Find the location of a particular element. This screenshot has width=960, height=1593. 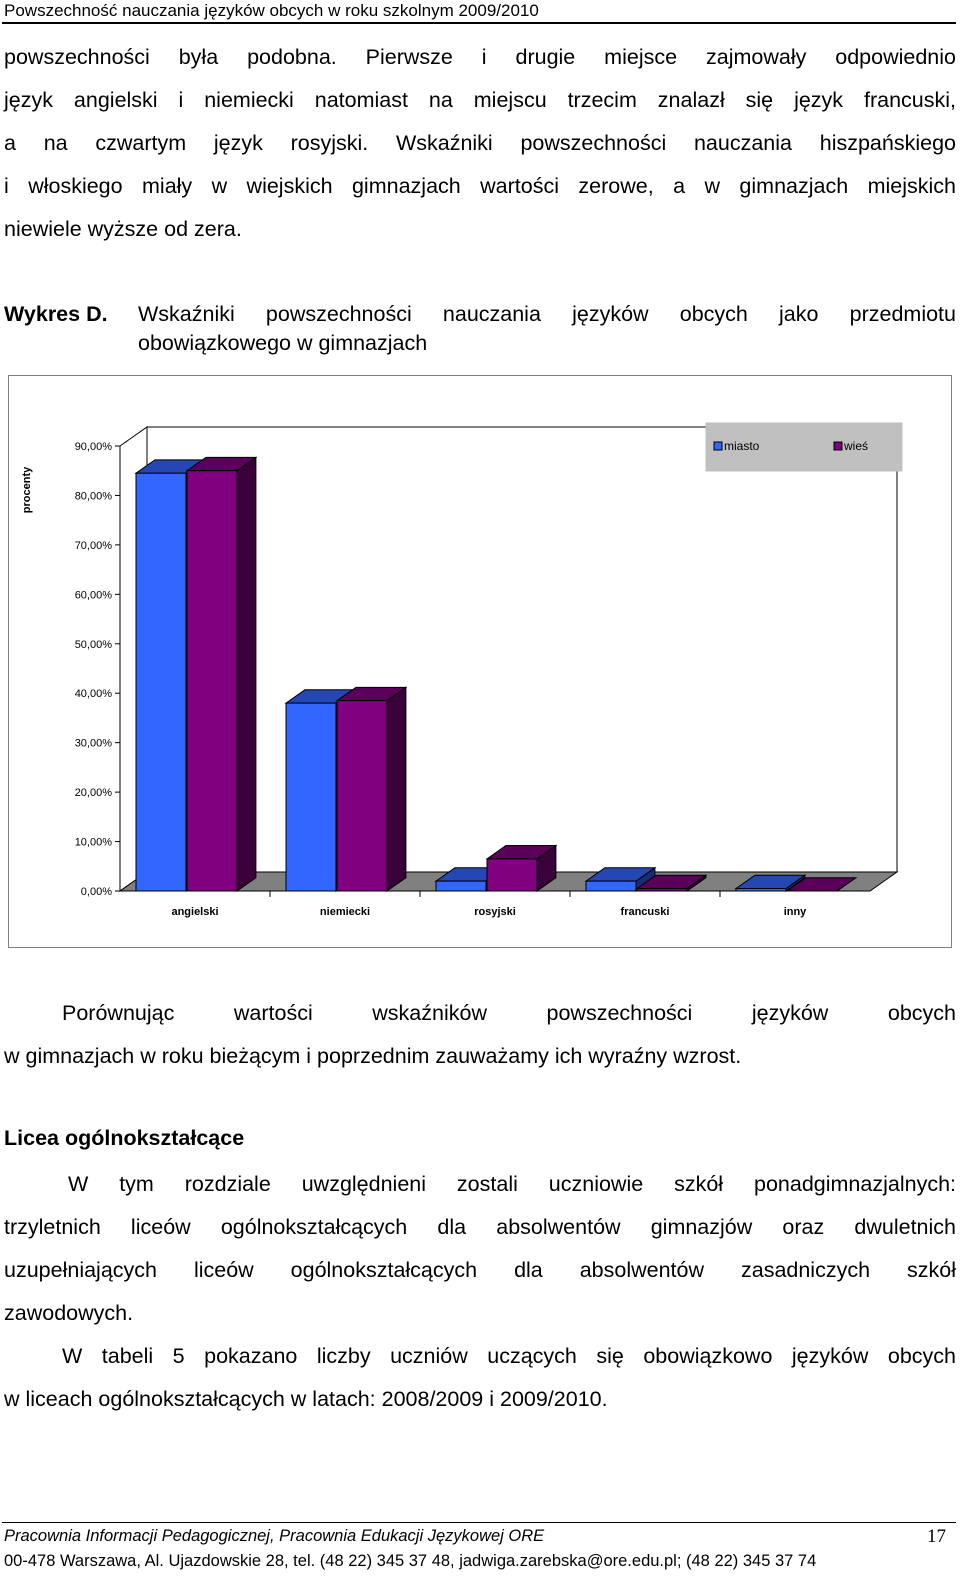

legend-label: miasto is located at coordinates (742, 446).